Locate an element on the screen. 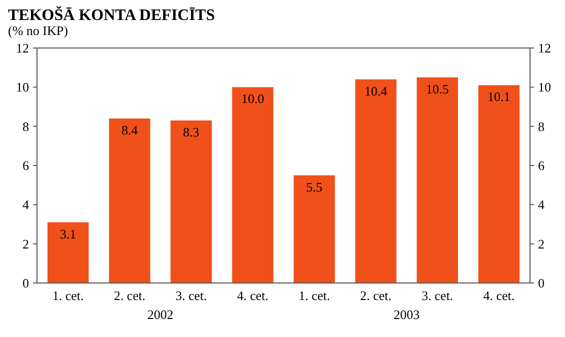 The image size is (565, 337). y2-tick-label: 0 is located at coordinates (541, 283).